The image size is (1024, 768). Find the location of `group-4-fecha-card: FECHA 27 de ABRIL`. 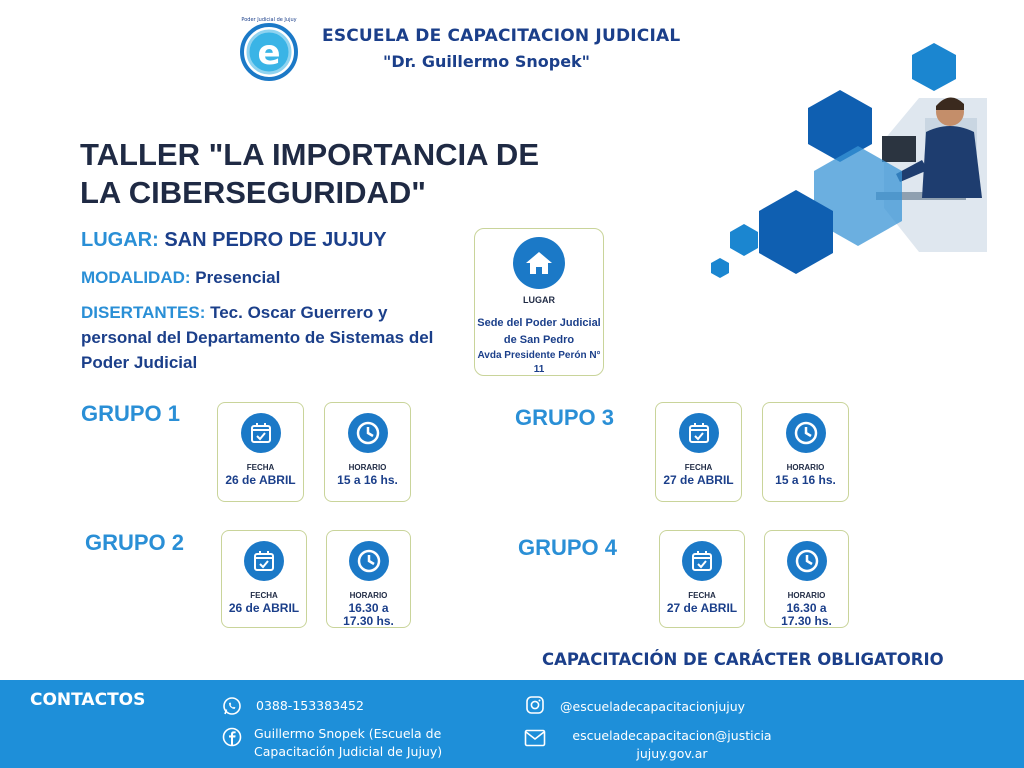

group-4-fecha-card: FECHA 27 de ABRIL is located at coordinates (702, 579).